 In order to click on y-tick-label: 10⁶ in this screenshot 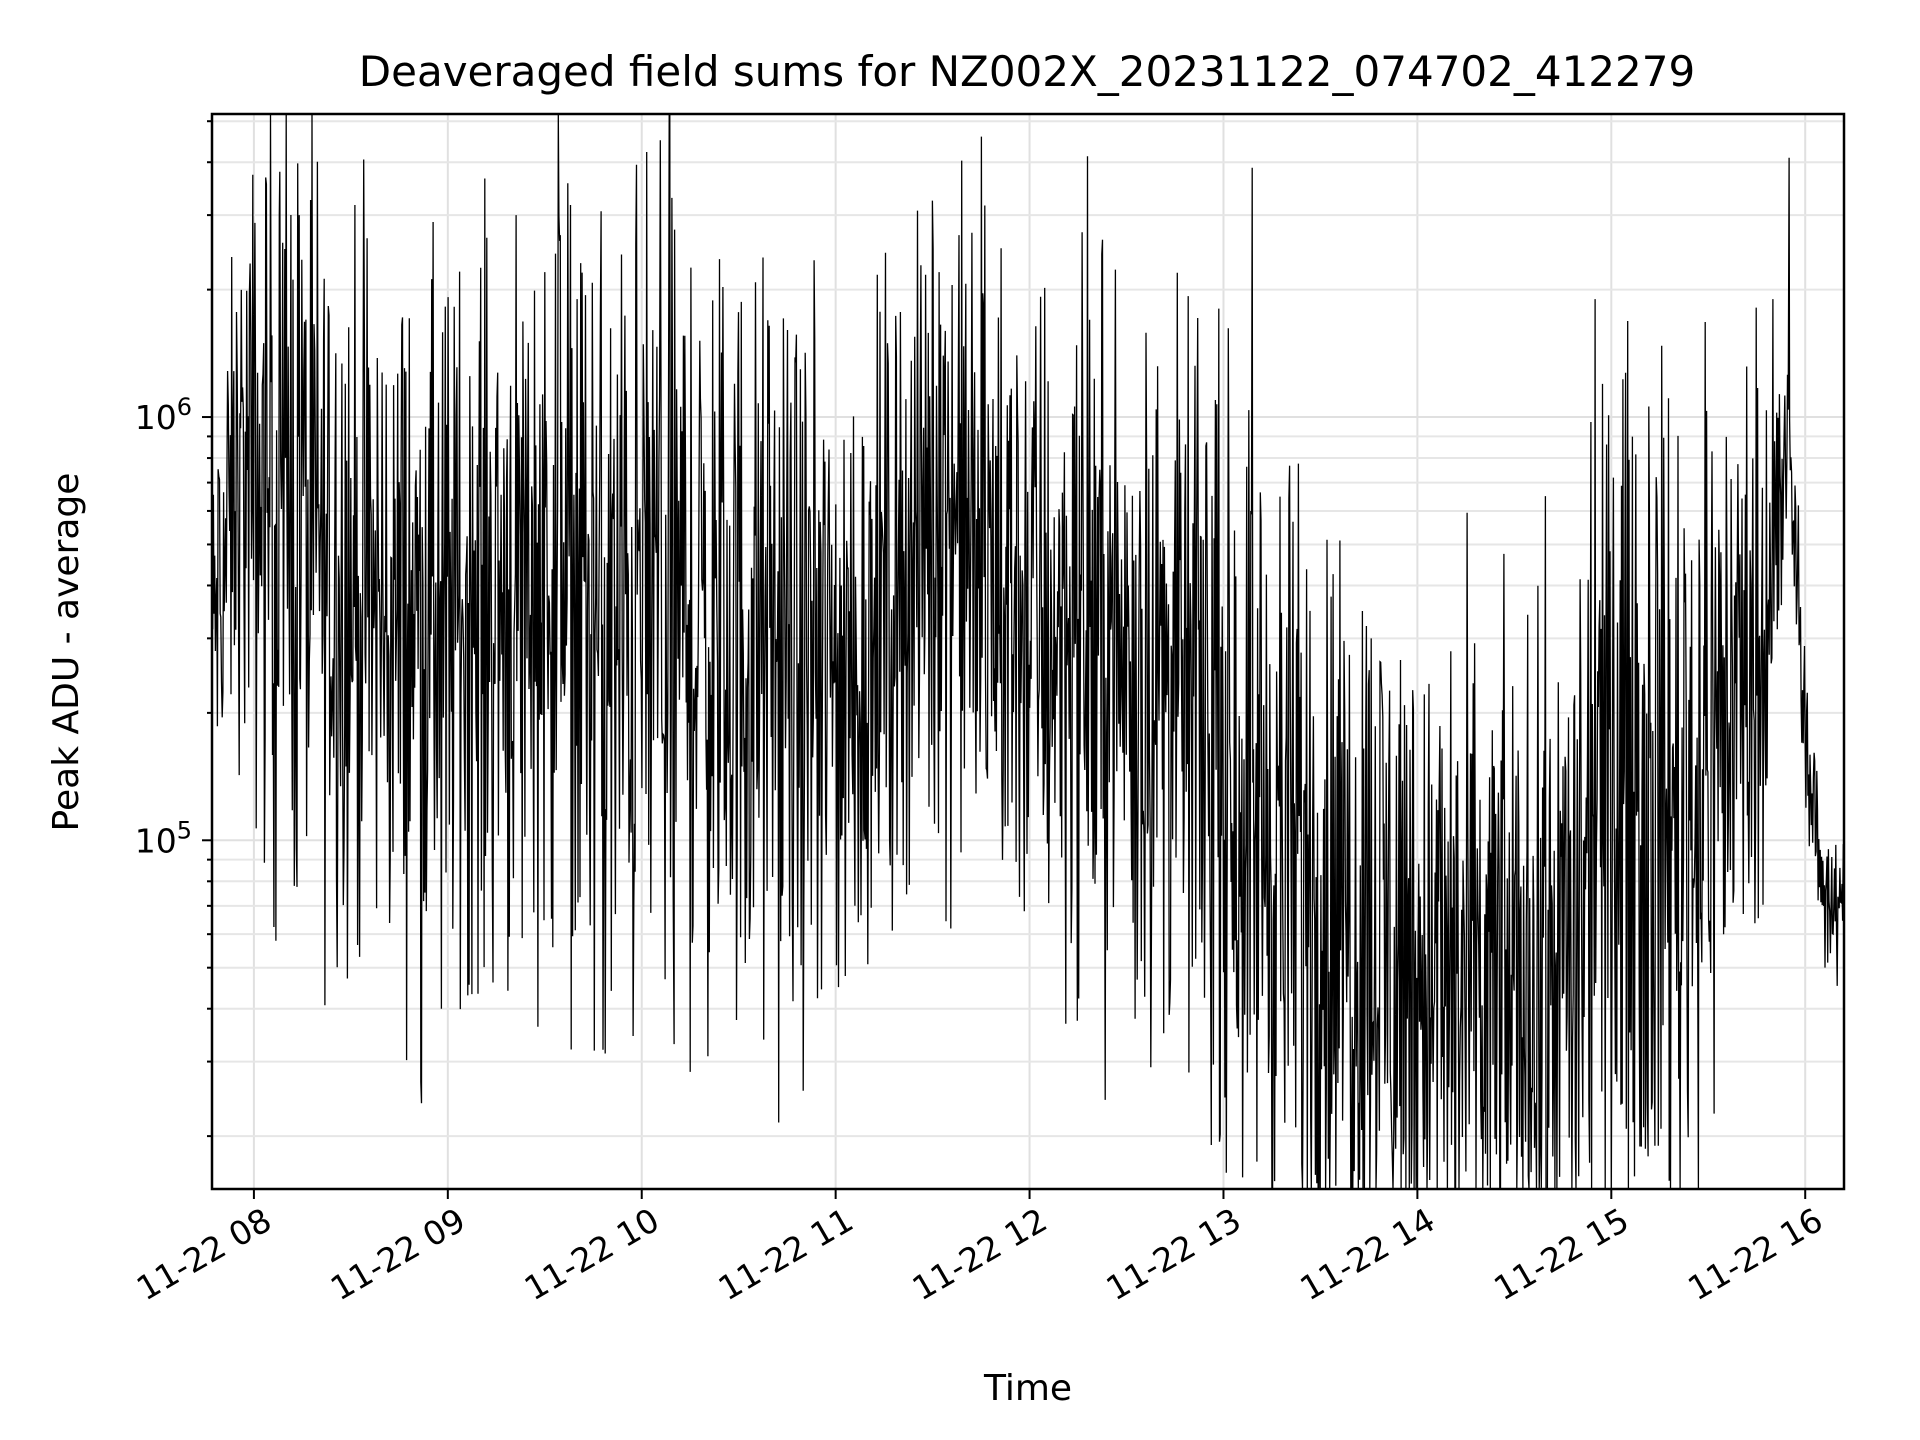, I will do `click(163, 415)`.